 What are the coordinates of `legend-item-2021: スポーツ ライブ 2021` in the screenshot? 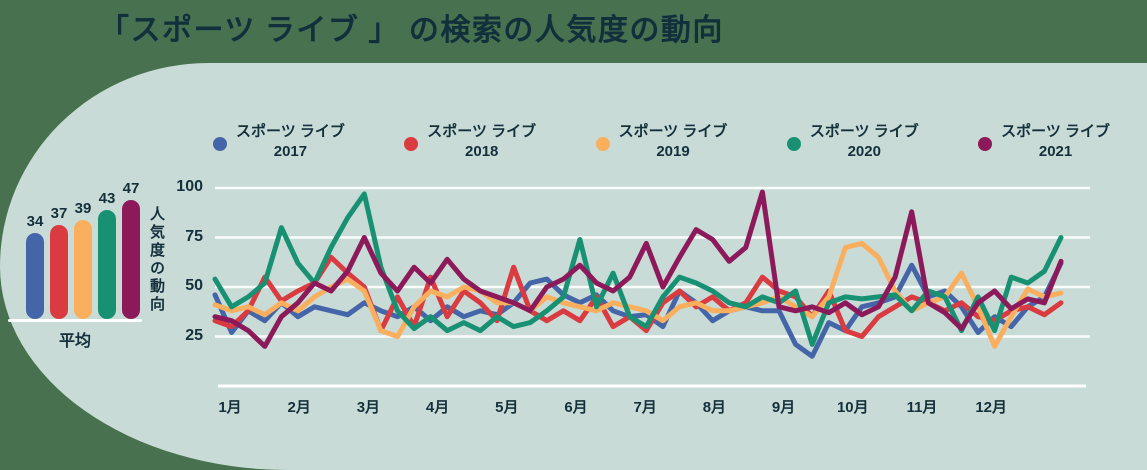 It's located at (1044, 141).